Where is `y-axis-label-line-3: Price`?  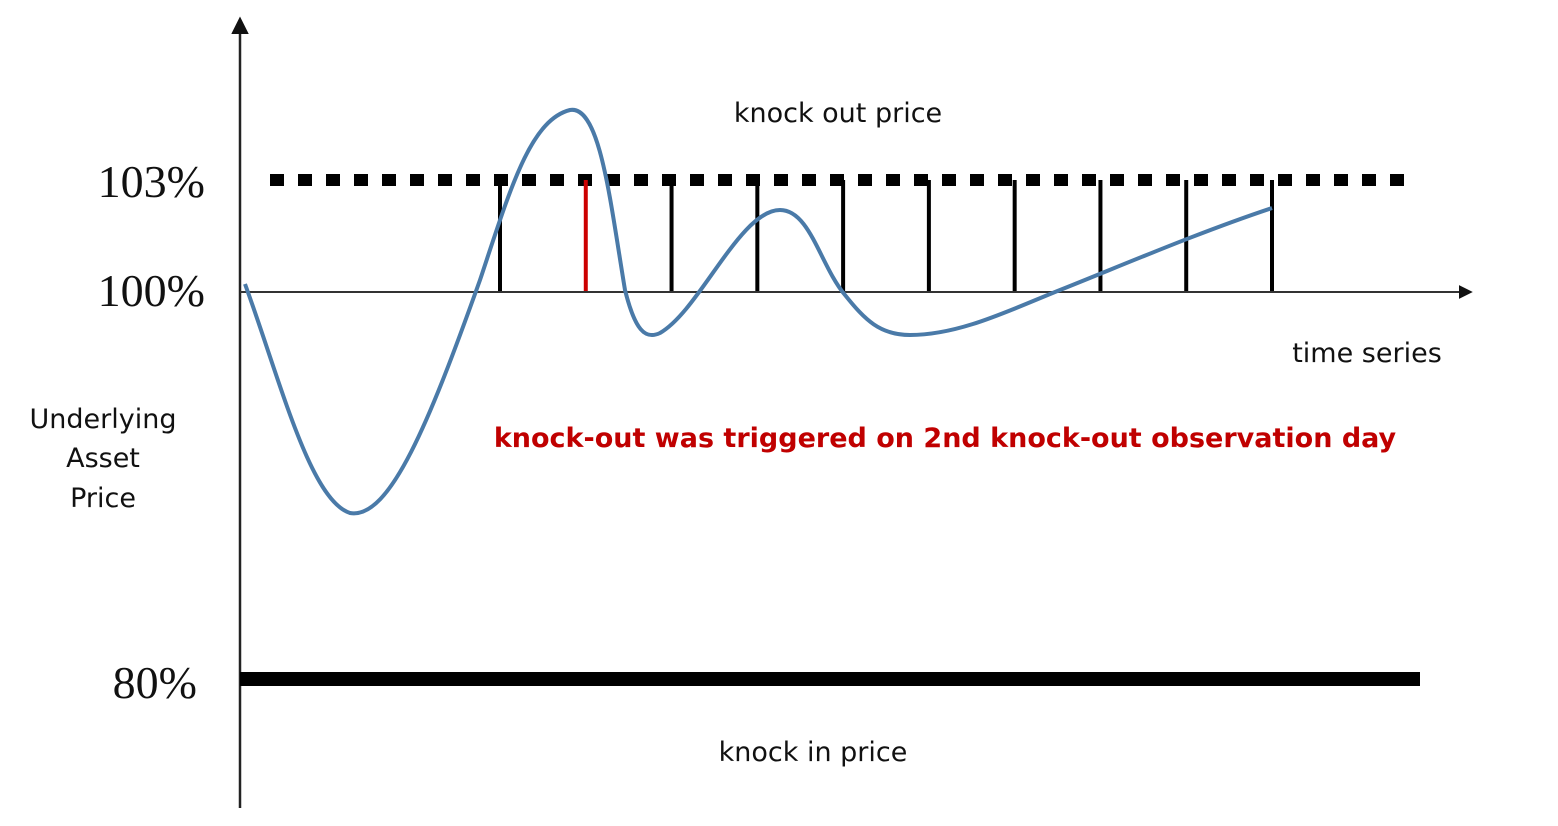
y-axis-label-line-3: Price is located at coordinates (103, 498).